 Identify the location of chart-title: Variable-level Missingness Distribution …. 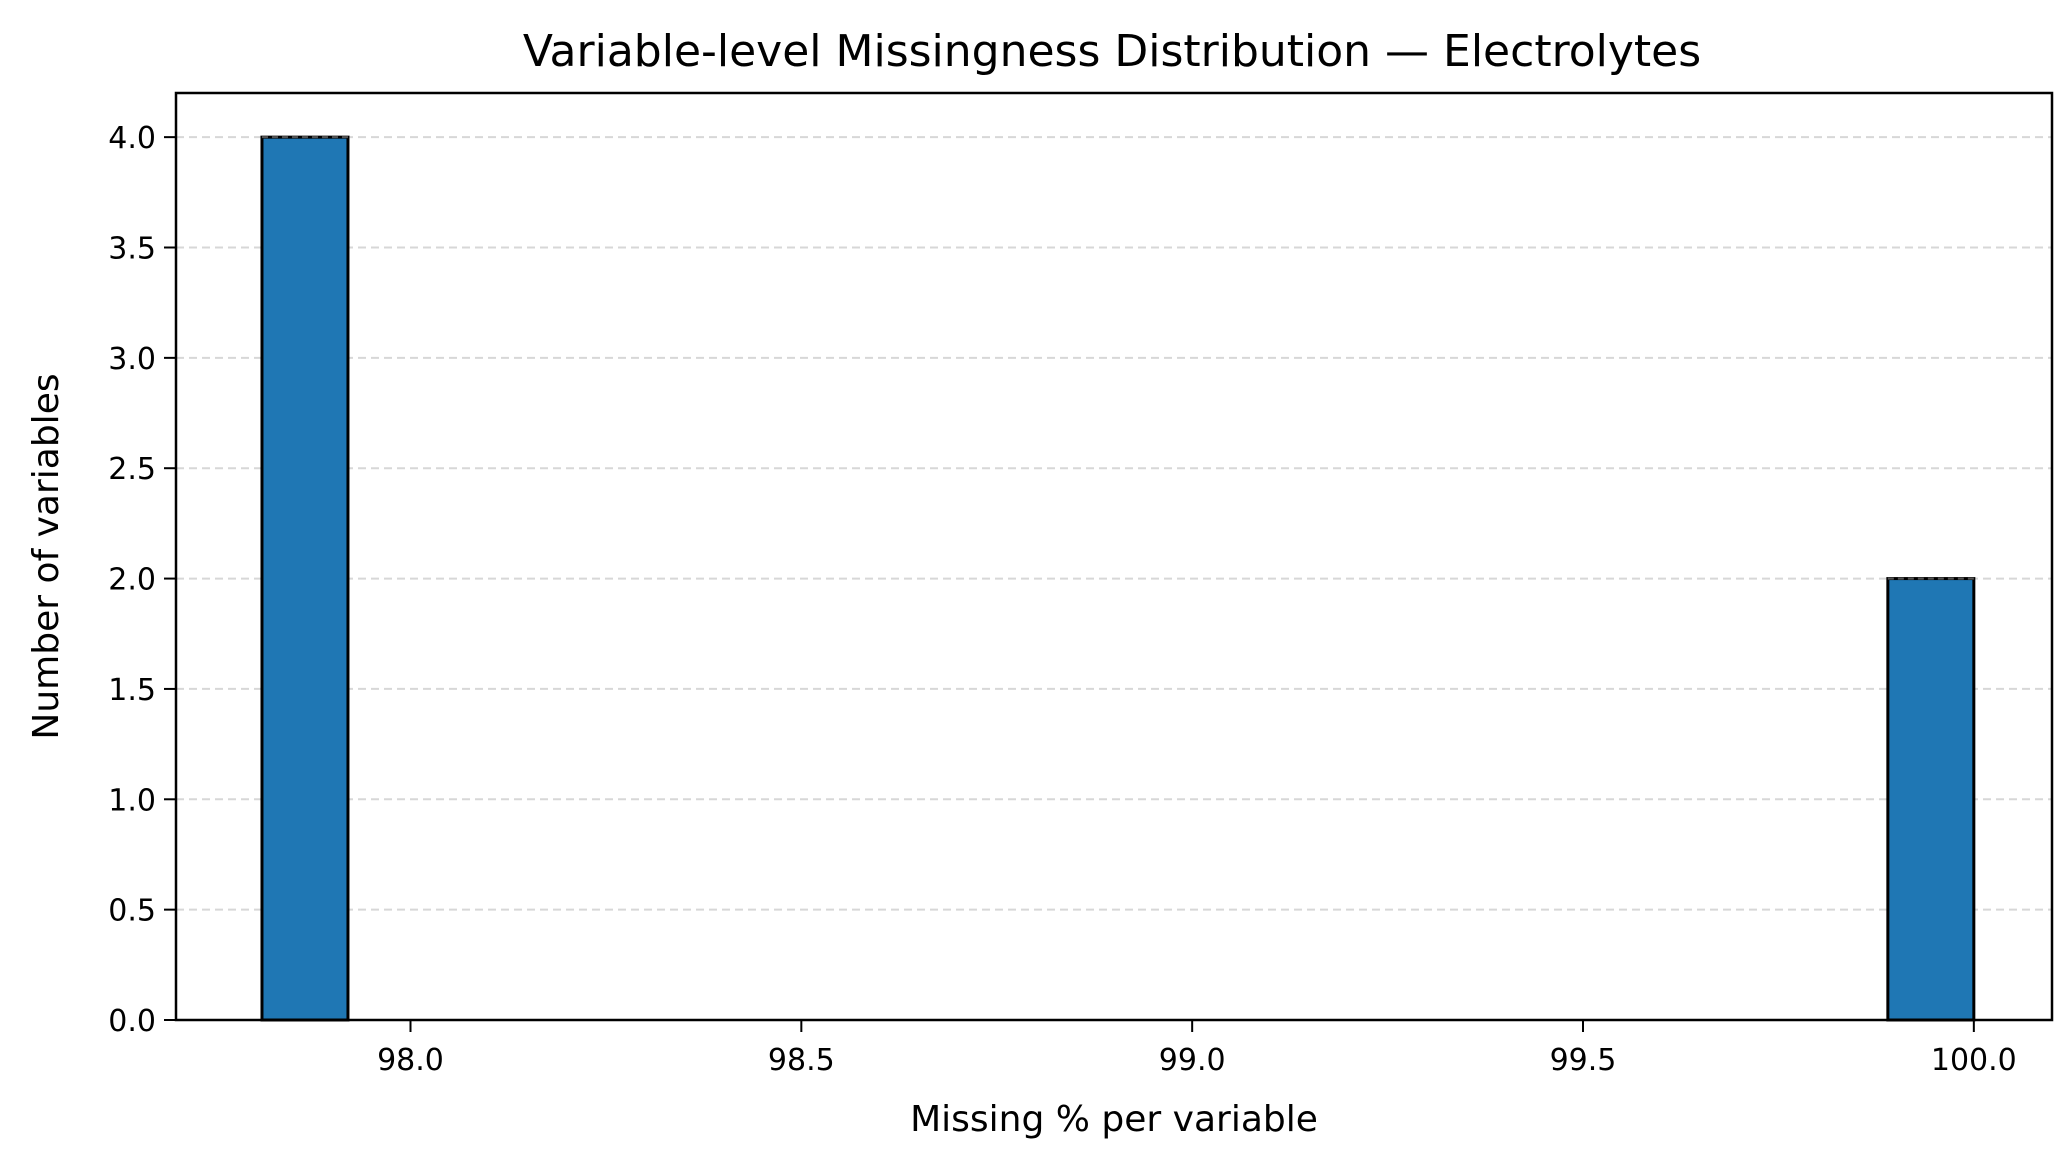
(1112, 51).